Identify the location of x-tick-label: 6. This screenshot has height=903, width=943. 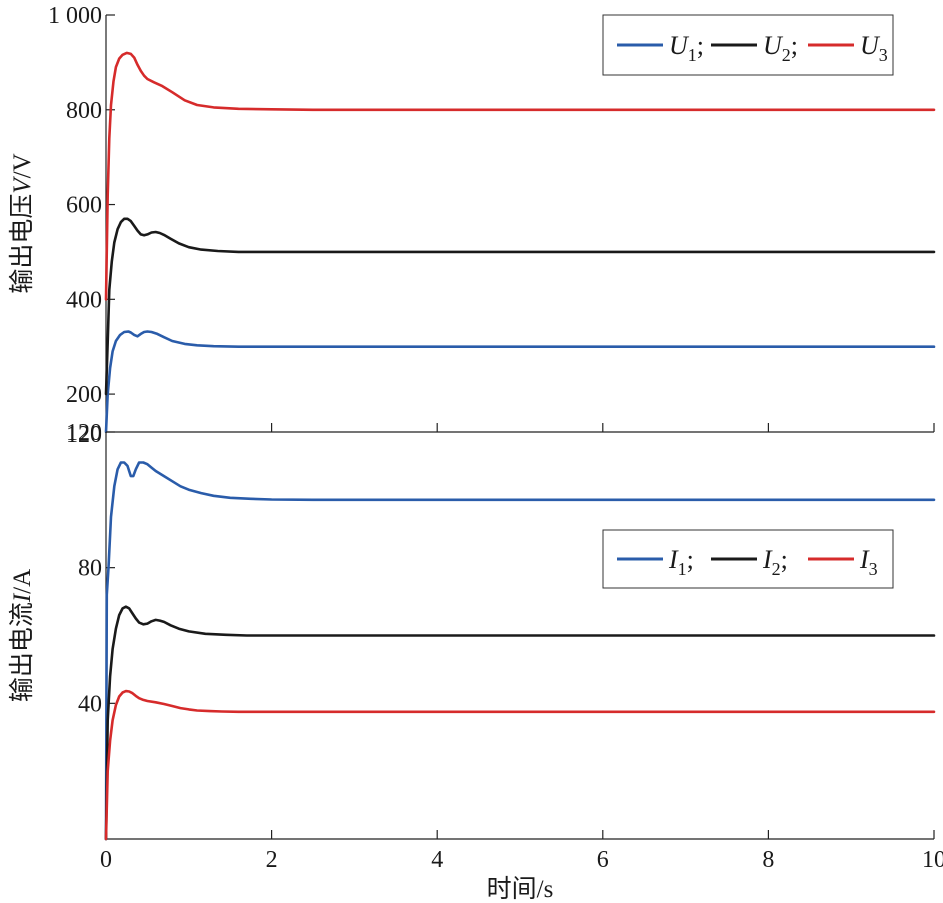
(603, 860).